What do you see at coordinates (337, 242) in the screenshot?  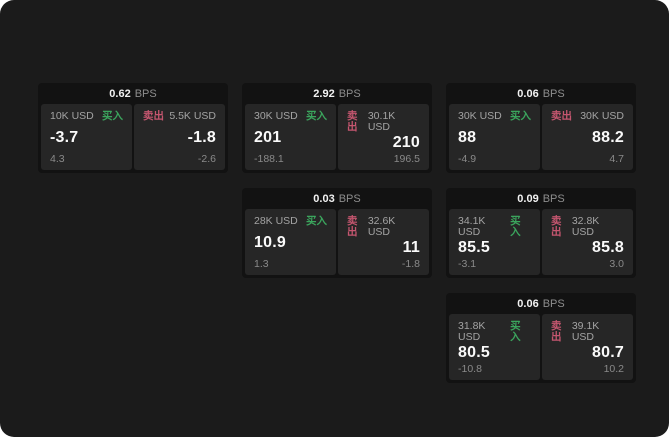 I see `quote-panels: 28K USD 买入 10.9 1.3 卖出 32.6K USD 11 -1.8` at bounding box center [337, 242].